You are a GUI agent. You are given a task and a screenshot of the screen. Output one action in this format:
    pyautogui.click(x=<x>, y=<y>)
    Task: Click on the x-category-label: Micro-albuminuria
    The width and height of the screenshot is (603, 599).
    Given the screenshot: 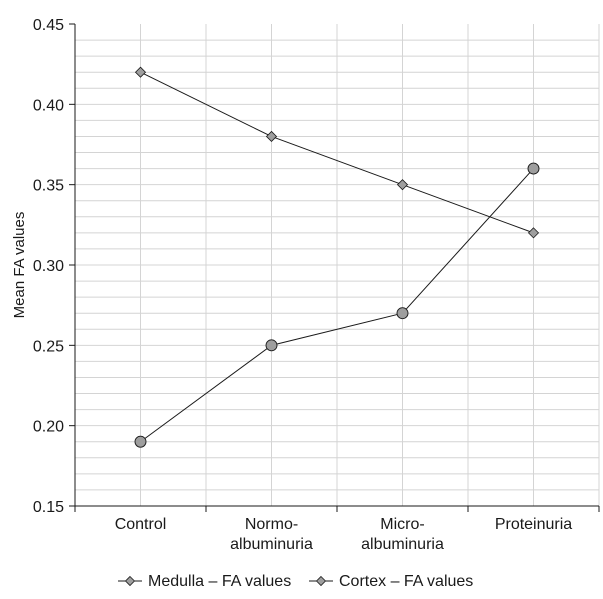 What is the action you would take?
    pyautogui.click(x=402, y=534)
    